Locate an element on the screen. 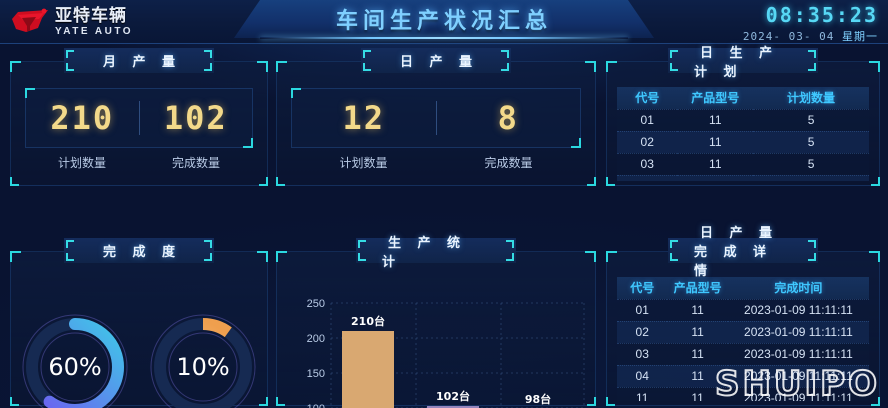  page-title: 车间生产状况汇总 is located at coordinates (443, 21).